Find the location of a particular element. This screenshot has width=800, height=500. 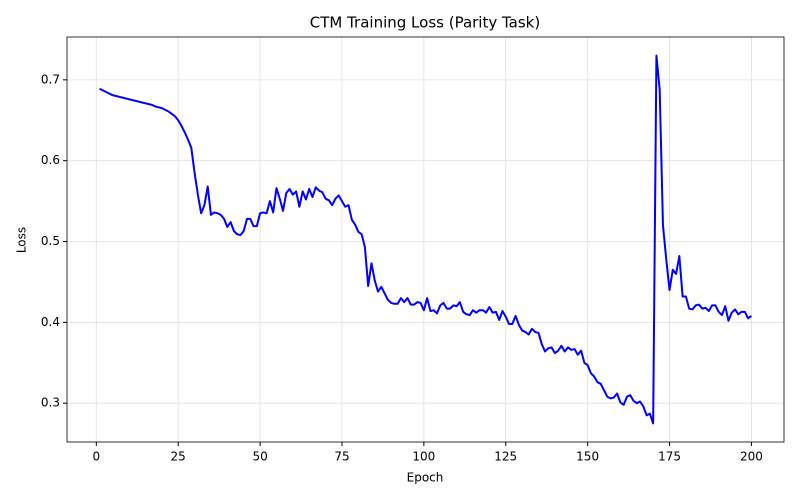

x-axis-label: Epoch is located at coordinates (425, 478).